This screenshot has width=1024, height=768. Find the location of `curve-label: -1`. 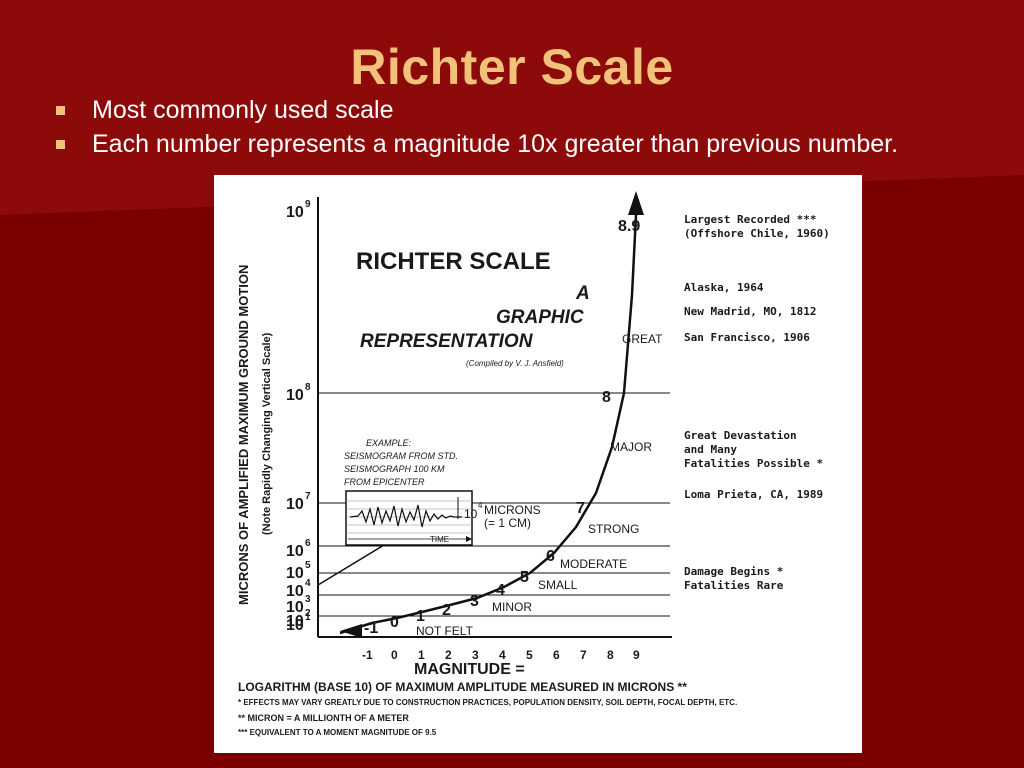

curve-label: -1 is located at coordinates (371, 628).